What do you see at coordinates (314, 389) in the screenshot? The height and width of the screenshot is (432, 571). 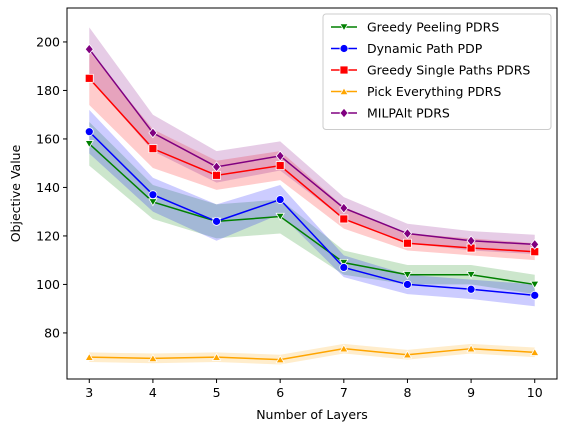 I see `x-axis-ticks: 3 4 5 6 7 8 9 10` at bounding box center [314, 389].